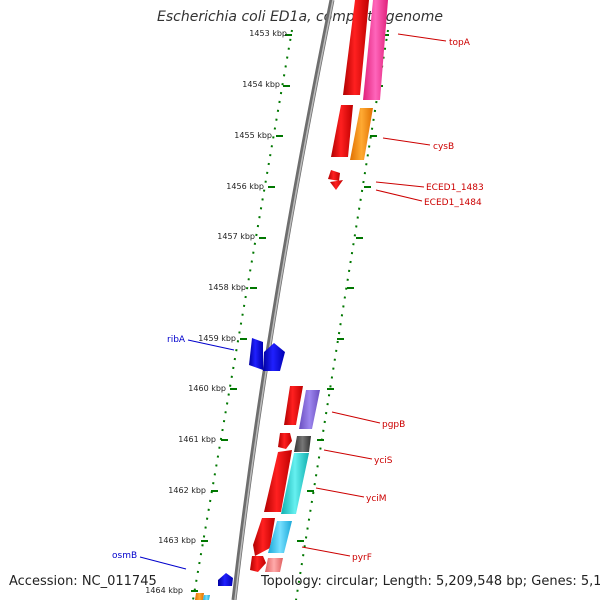 The width and height of the screenshot is (600, 600). Describe the element at coordinates (217, 338) in the screenshot. I see `tick-label: 1459 kbp` at that location.